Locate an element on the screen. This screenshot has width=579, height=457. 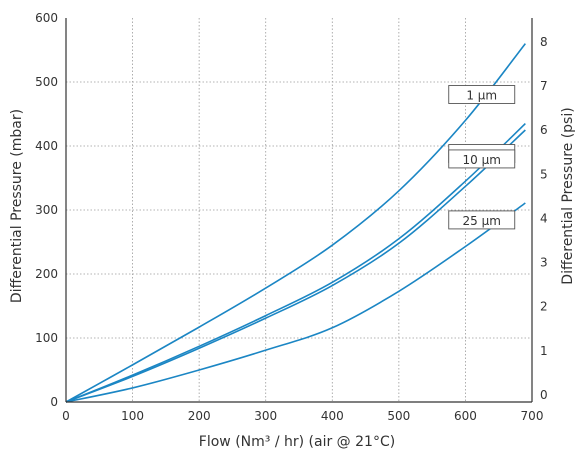
x-tick-label-3: 300 is located at coordinates (265, 416).